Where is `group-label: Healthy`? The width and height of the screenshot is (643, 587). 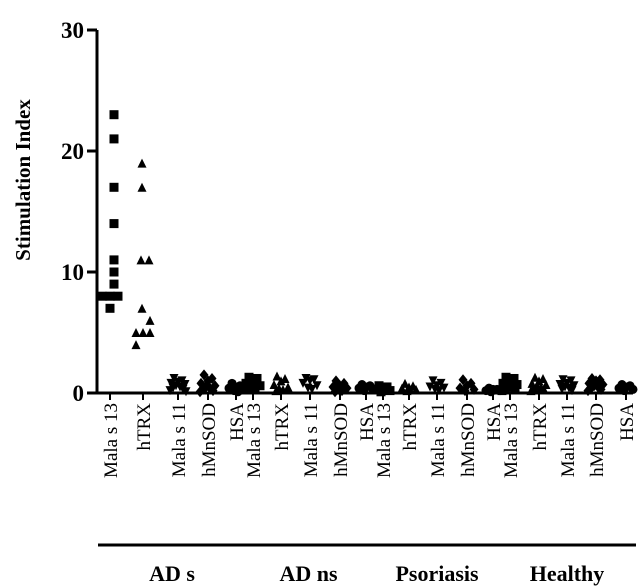 group-label: Healthy is located at coordinates (567, 573).